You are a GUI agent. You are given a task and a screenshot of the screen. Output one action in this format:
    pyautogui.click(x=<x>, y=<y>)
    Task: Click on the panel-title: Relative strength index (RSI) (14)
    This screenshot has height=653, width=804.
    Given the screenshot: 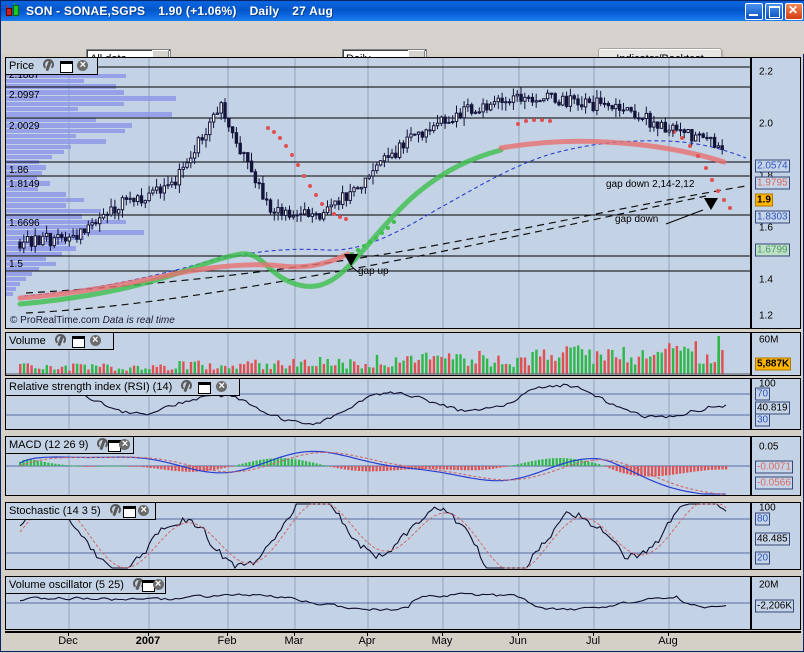 What is the action you would take?
    pyautogui.click(x=91, y=387)
    